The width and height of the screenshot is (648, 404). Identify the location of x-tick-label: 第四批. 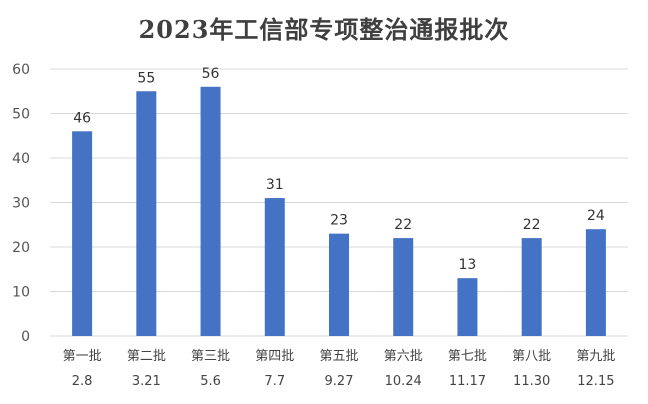
(274, 356).